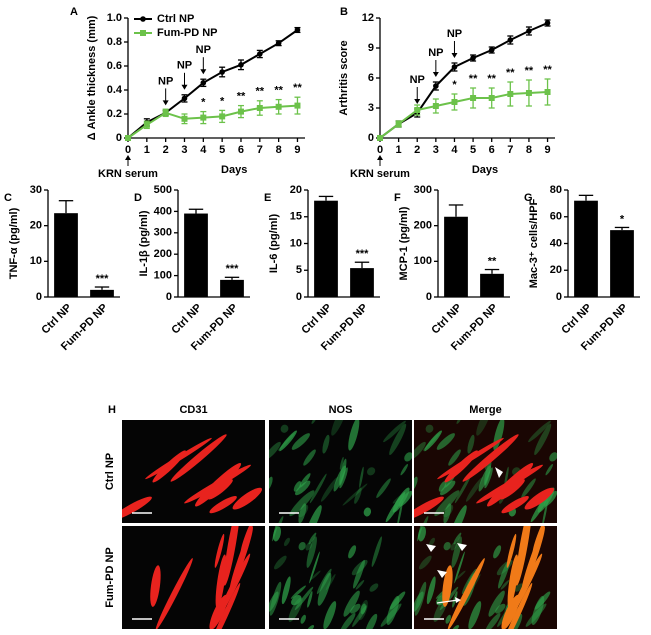  Describe the element at coordinates (8, 198) in the screenshot. I see `panel-letter: C` at that location.